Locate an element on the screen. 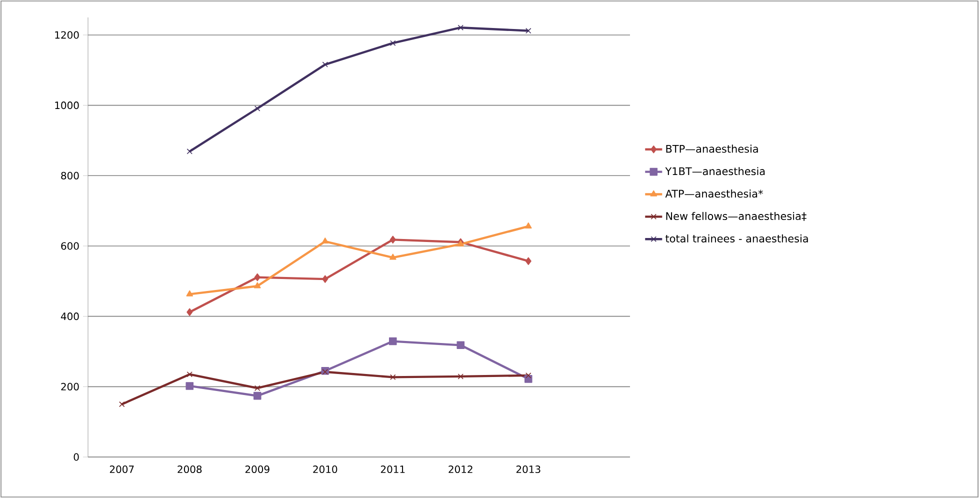 Image resolution: width=979 pixels, height=498 pixels. x-tick-label: 2013 is located at coordinates (528, 470).